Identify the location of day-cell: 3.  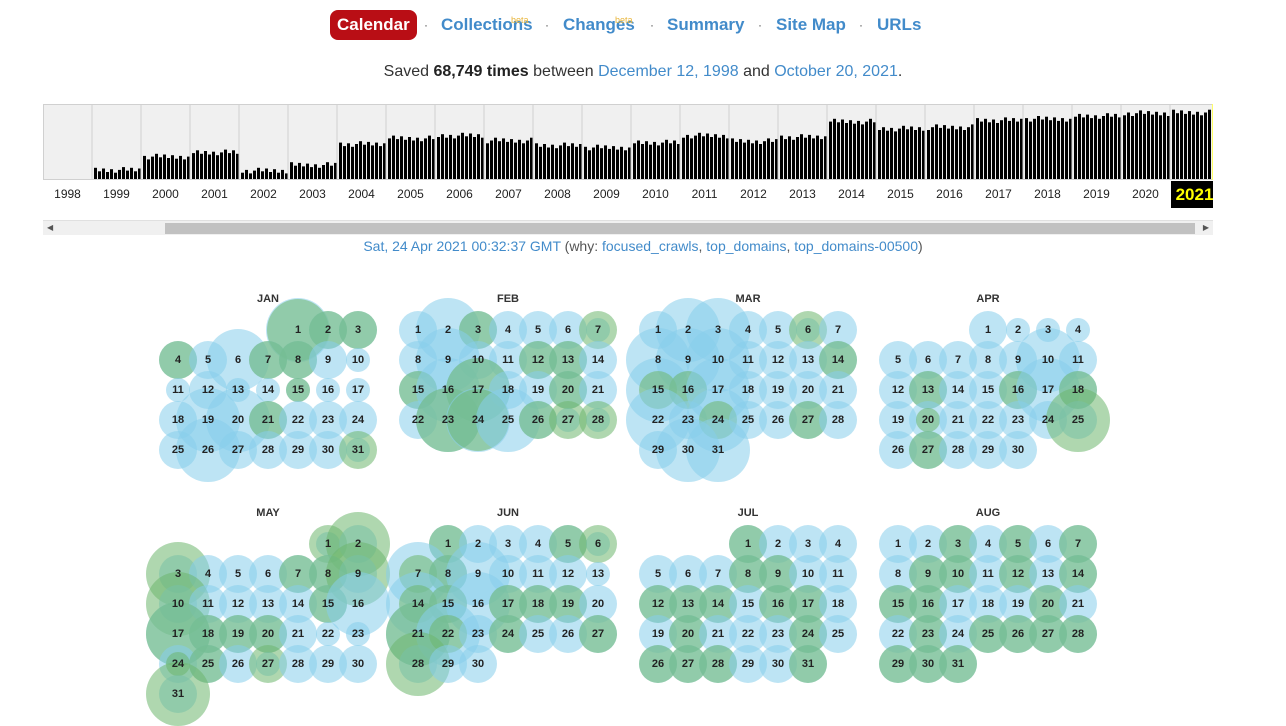
(808, 544).